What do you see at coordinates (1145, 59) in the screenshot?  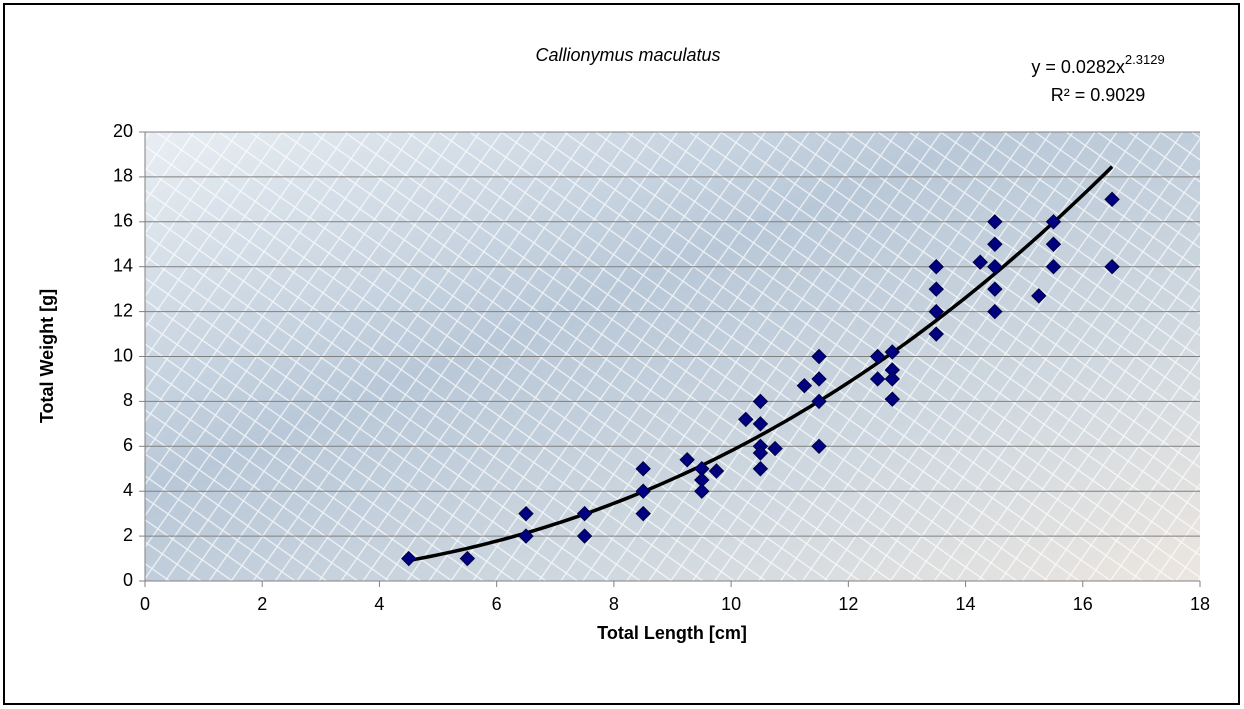 I see `equation-exponent: 2.3129` at bounding box center [1145, 59].